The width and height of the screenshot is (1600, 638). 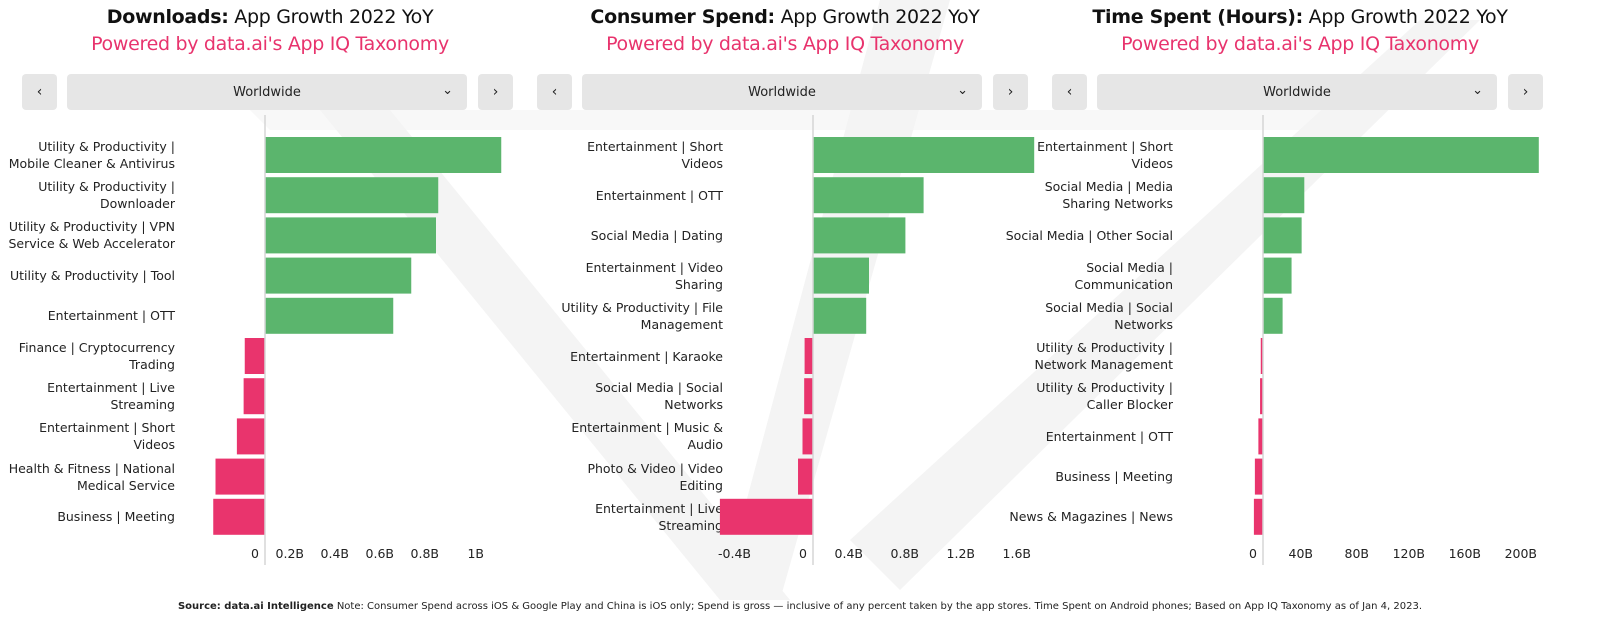 I want to click on x-tick-label: 0.2B, so click(x=290, y=553).